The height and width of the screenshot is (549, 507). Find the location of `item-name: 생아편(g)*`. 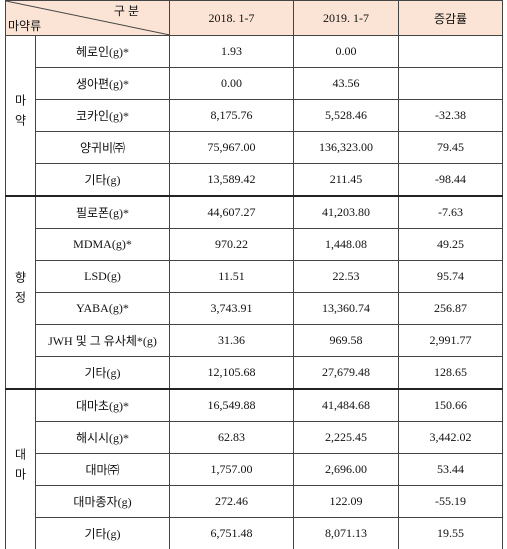

item-name: 생아편(g)* is located at coordinates (102, 83).